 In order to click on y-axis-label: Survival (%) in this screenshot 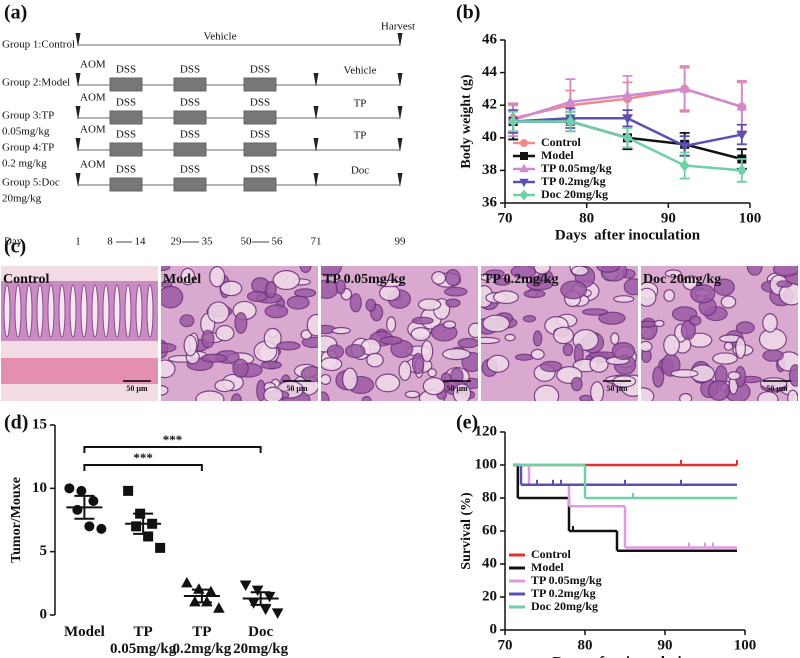, I will do `click(466, 531)`.